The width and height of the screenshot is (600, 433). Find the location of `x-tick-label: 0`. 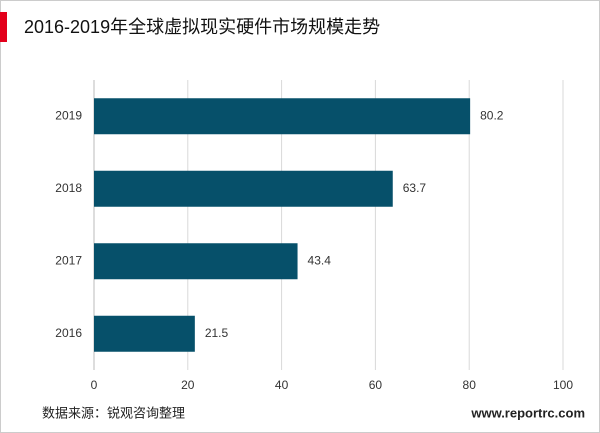

x-tick-label: 0 is located at coordinates (94, 385).